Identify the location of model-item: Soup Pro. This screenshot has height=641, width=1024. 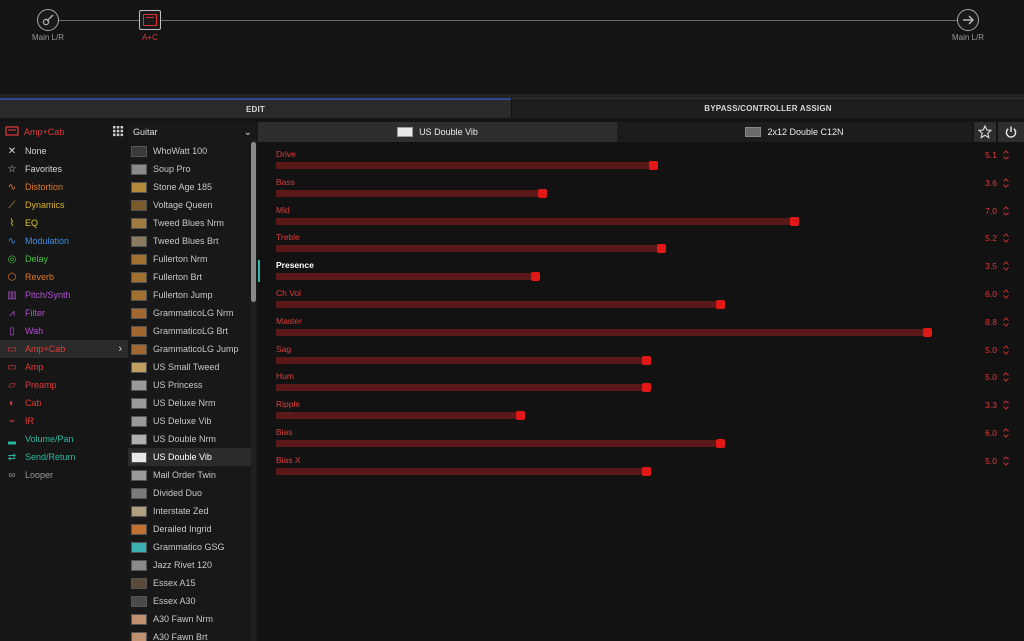
(190, 169).